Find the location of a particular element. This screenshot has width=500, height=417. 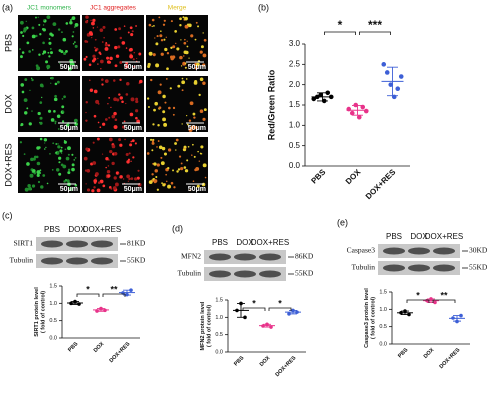

column-header: JC1 aggregates is located at coordinates (113, 8).